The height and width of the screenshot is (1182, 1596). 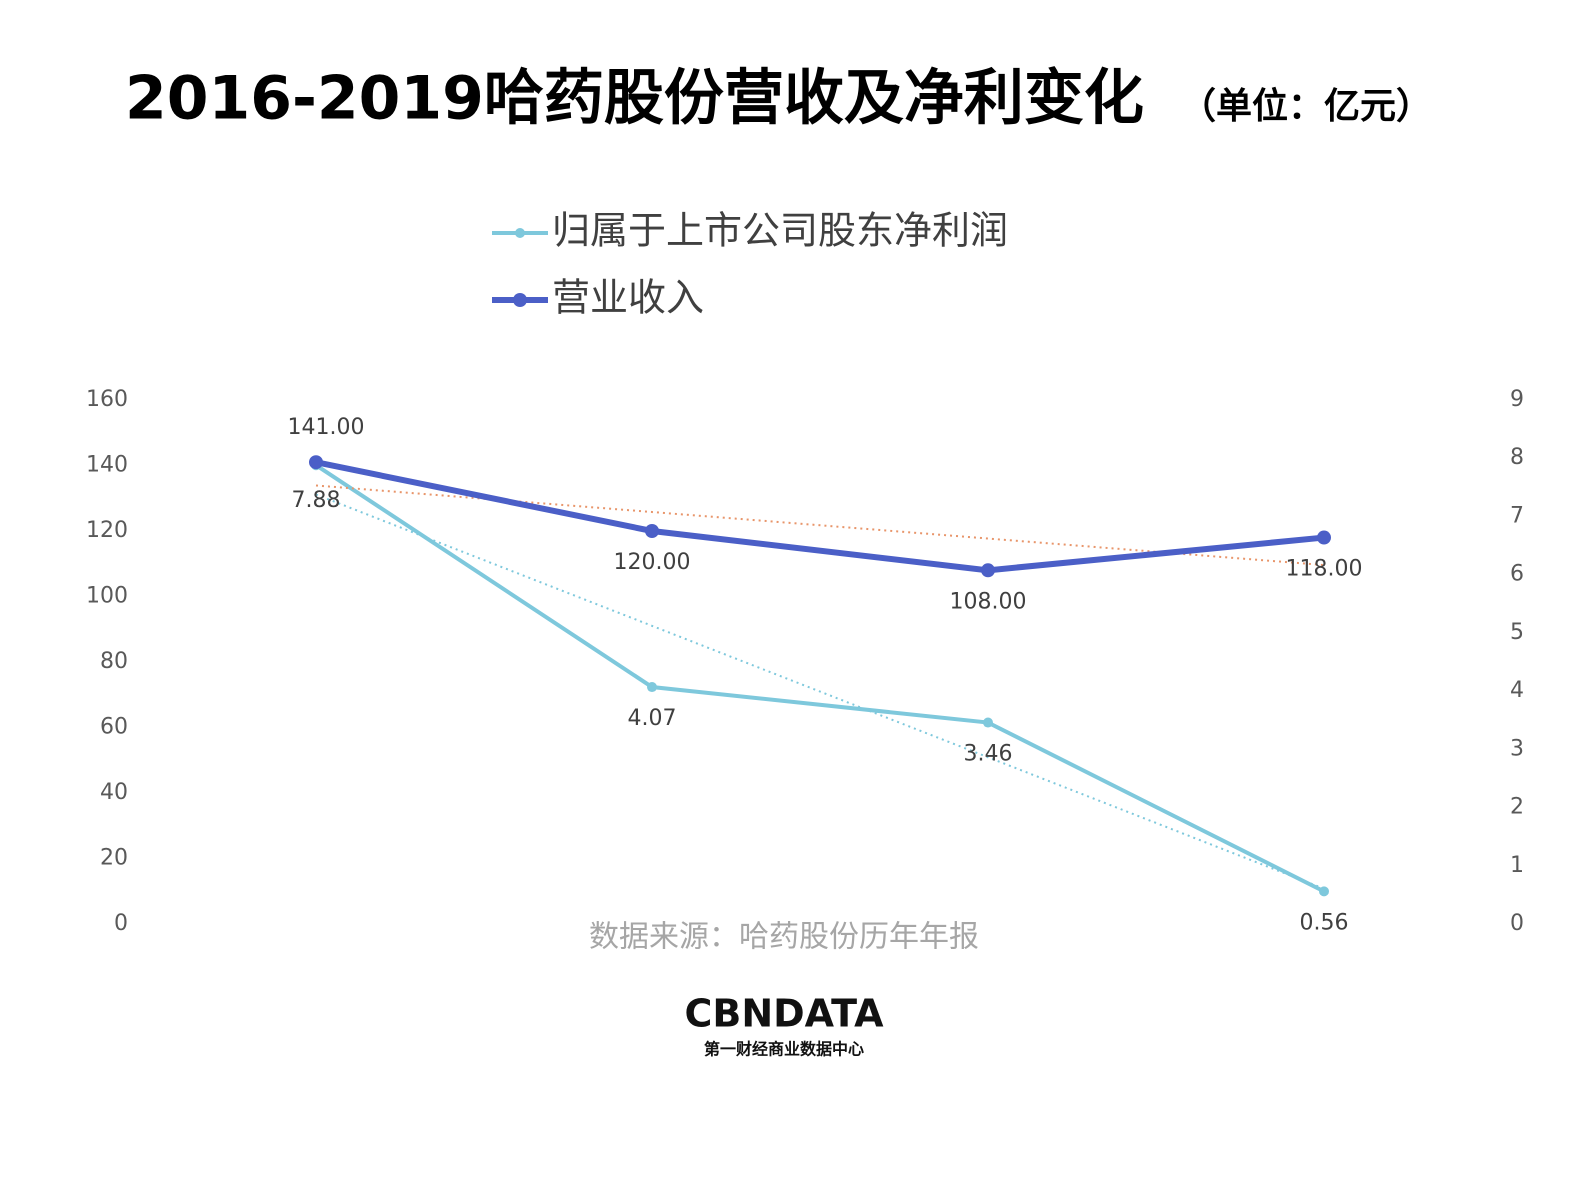 I want to click on y-tick-label: 60, so click(x=114, y=727).